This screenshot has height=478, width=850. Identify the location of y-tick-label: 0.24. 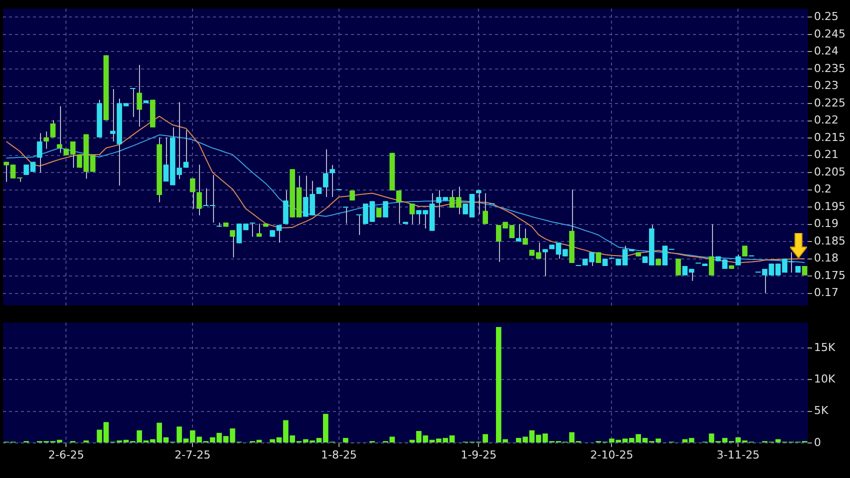
(826, 51).